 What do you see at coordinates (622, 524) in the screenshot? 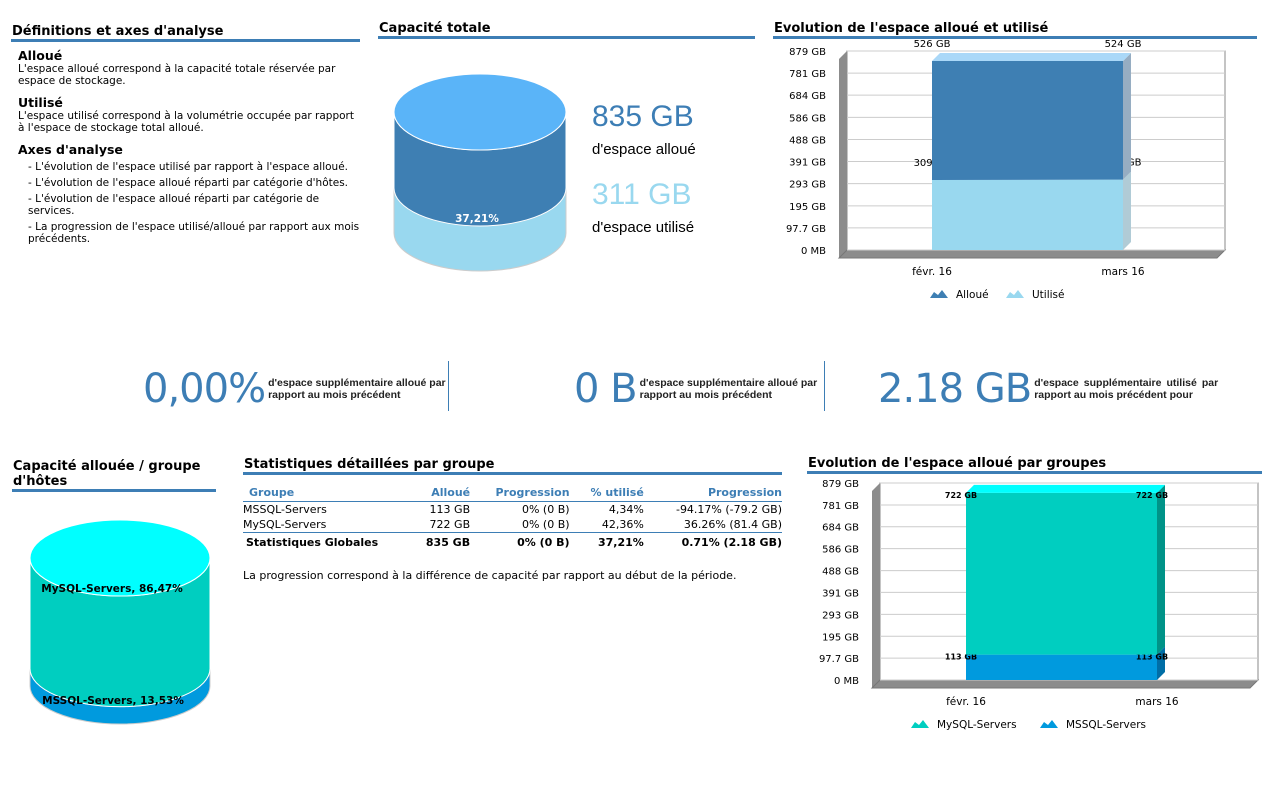
I see `cell: 42,36%` at bounding box center [622, 524].